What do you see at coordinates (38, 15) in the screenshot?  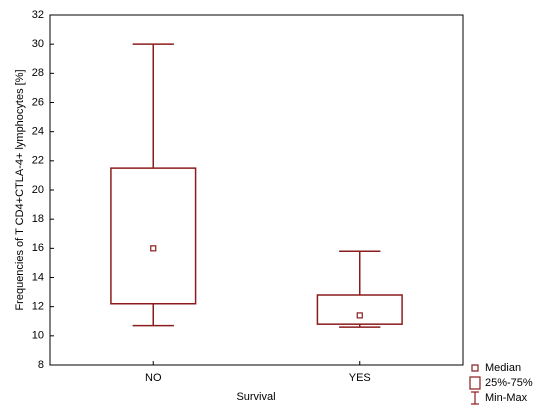 I see `y-tick-label: 32` at bounding box center [38, 15].